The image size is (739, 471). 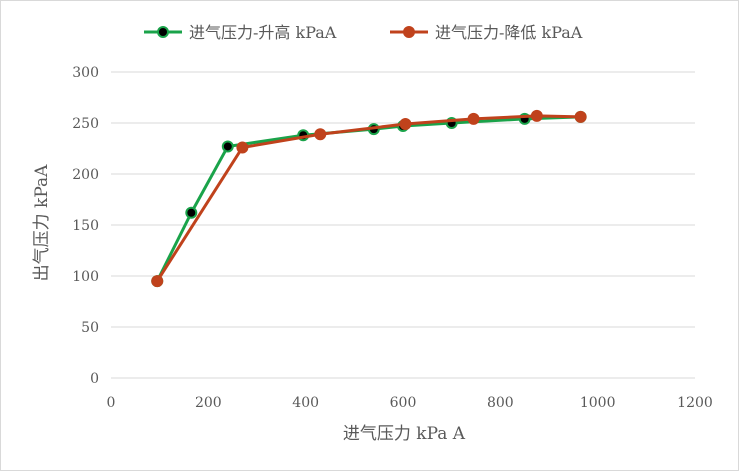 I want to click on x-tick-label: 600, so click(x=403, y=403).